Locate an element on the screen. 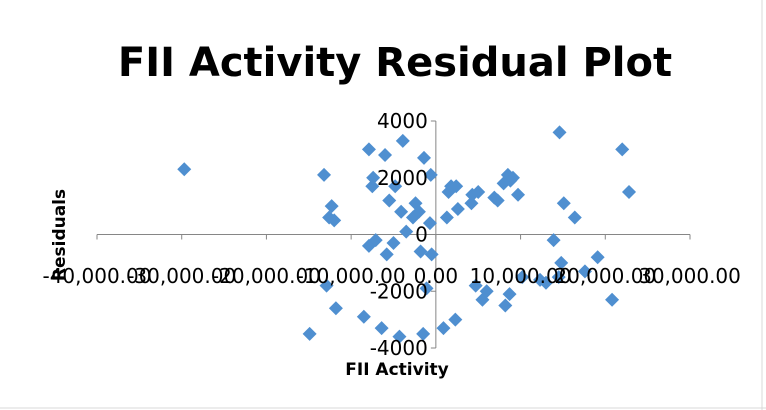 Image resolution: width=766 pixels, height=410 pixels. y-tick-label: 4000 is located at coordinates (402, 121).